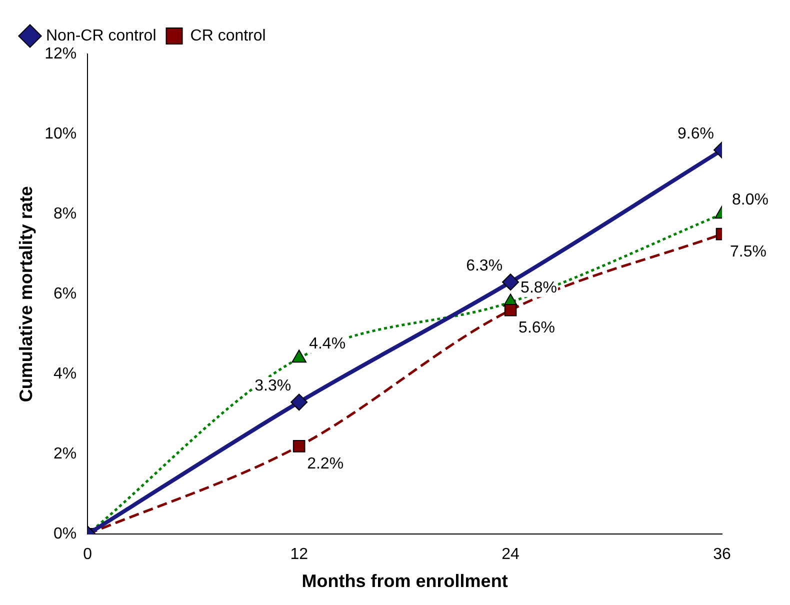 The width and height of the screenshot is (790, 605). I want to click on legend-label: Non-CR control, so click(101, 35).